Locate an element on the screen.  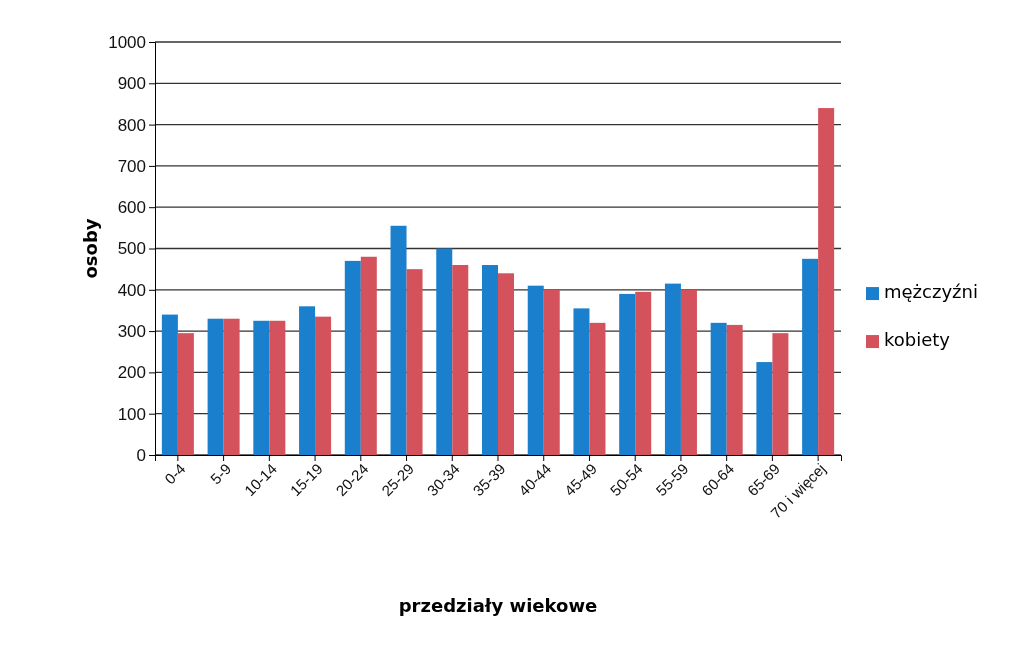
y-axis-title: osoby is located at coordinates (90, 248).